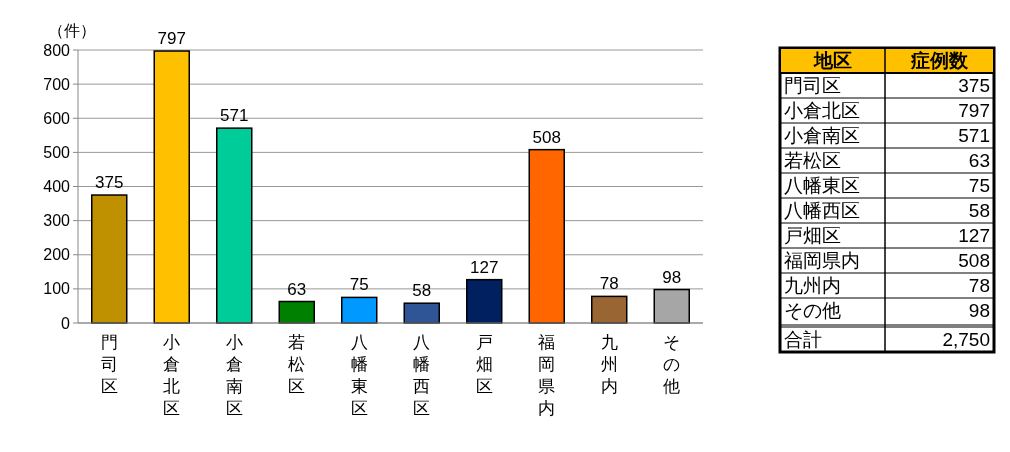 The width and height of the screenshot is (1010, 452). Describe the element at coordinates (57, 50) in the screenshot. I see `y-tick-label: 800` at that location.